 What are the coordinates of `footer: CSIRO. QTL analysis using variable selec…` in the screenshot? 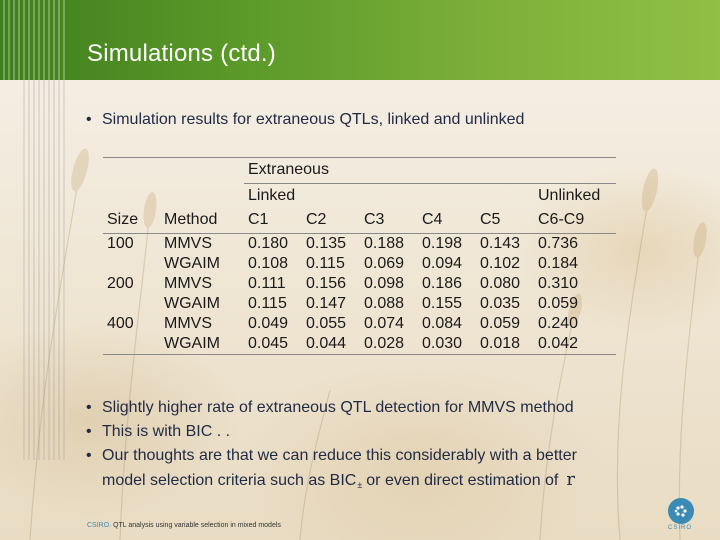 It's located at (184, 525).